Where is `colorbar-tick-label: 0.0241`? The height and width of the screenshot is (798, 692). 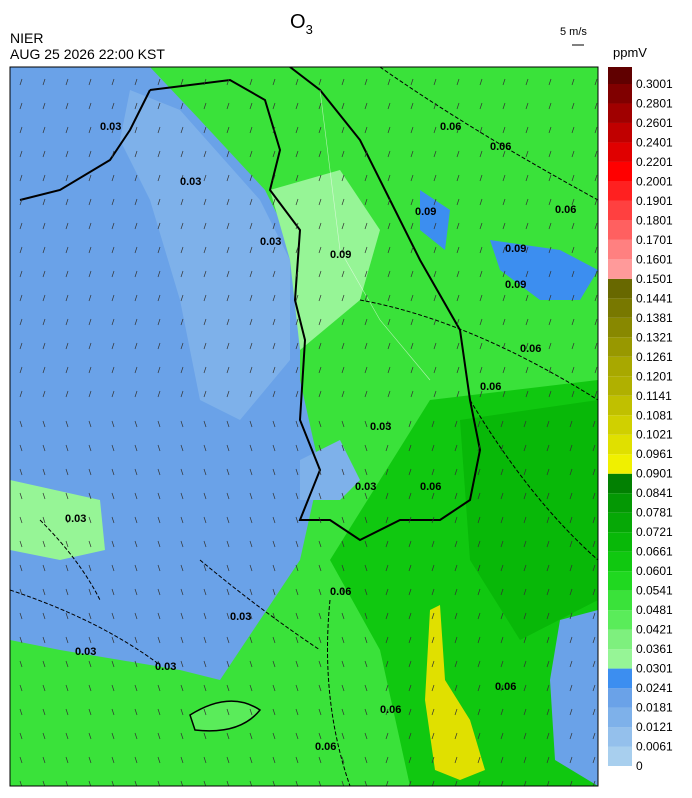
colorbar-tick-label: 0.0241 is located at coordinates (654, 688).